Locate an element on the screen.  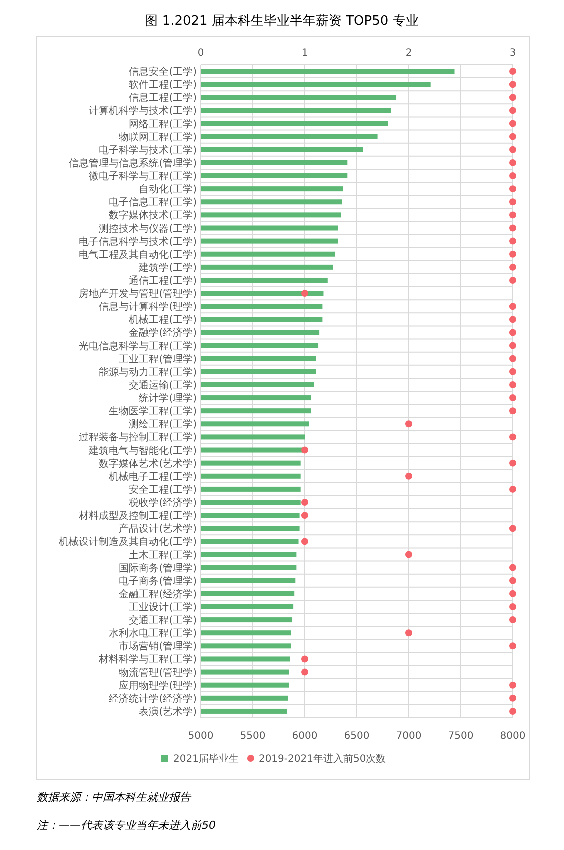
legend-label: 2019-2021年进入前50次数 is located at coordinates (322, 759).